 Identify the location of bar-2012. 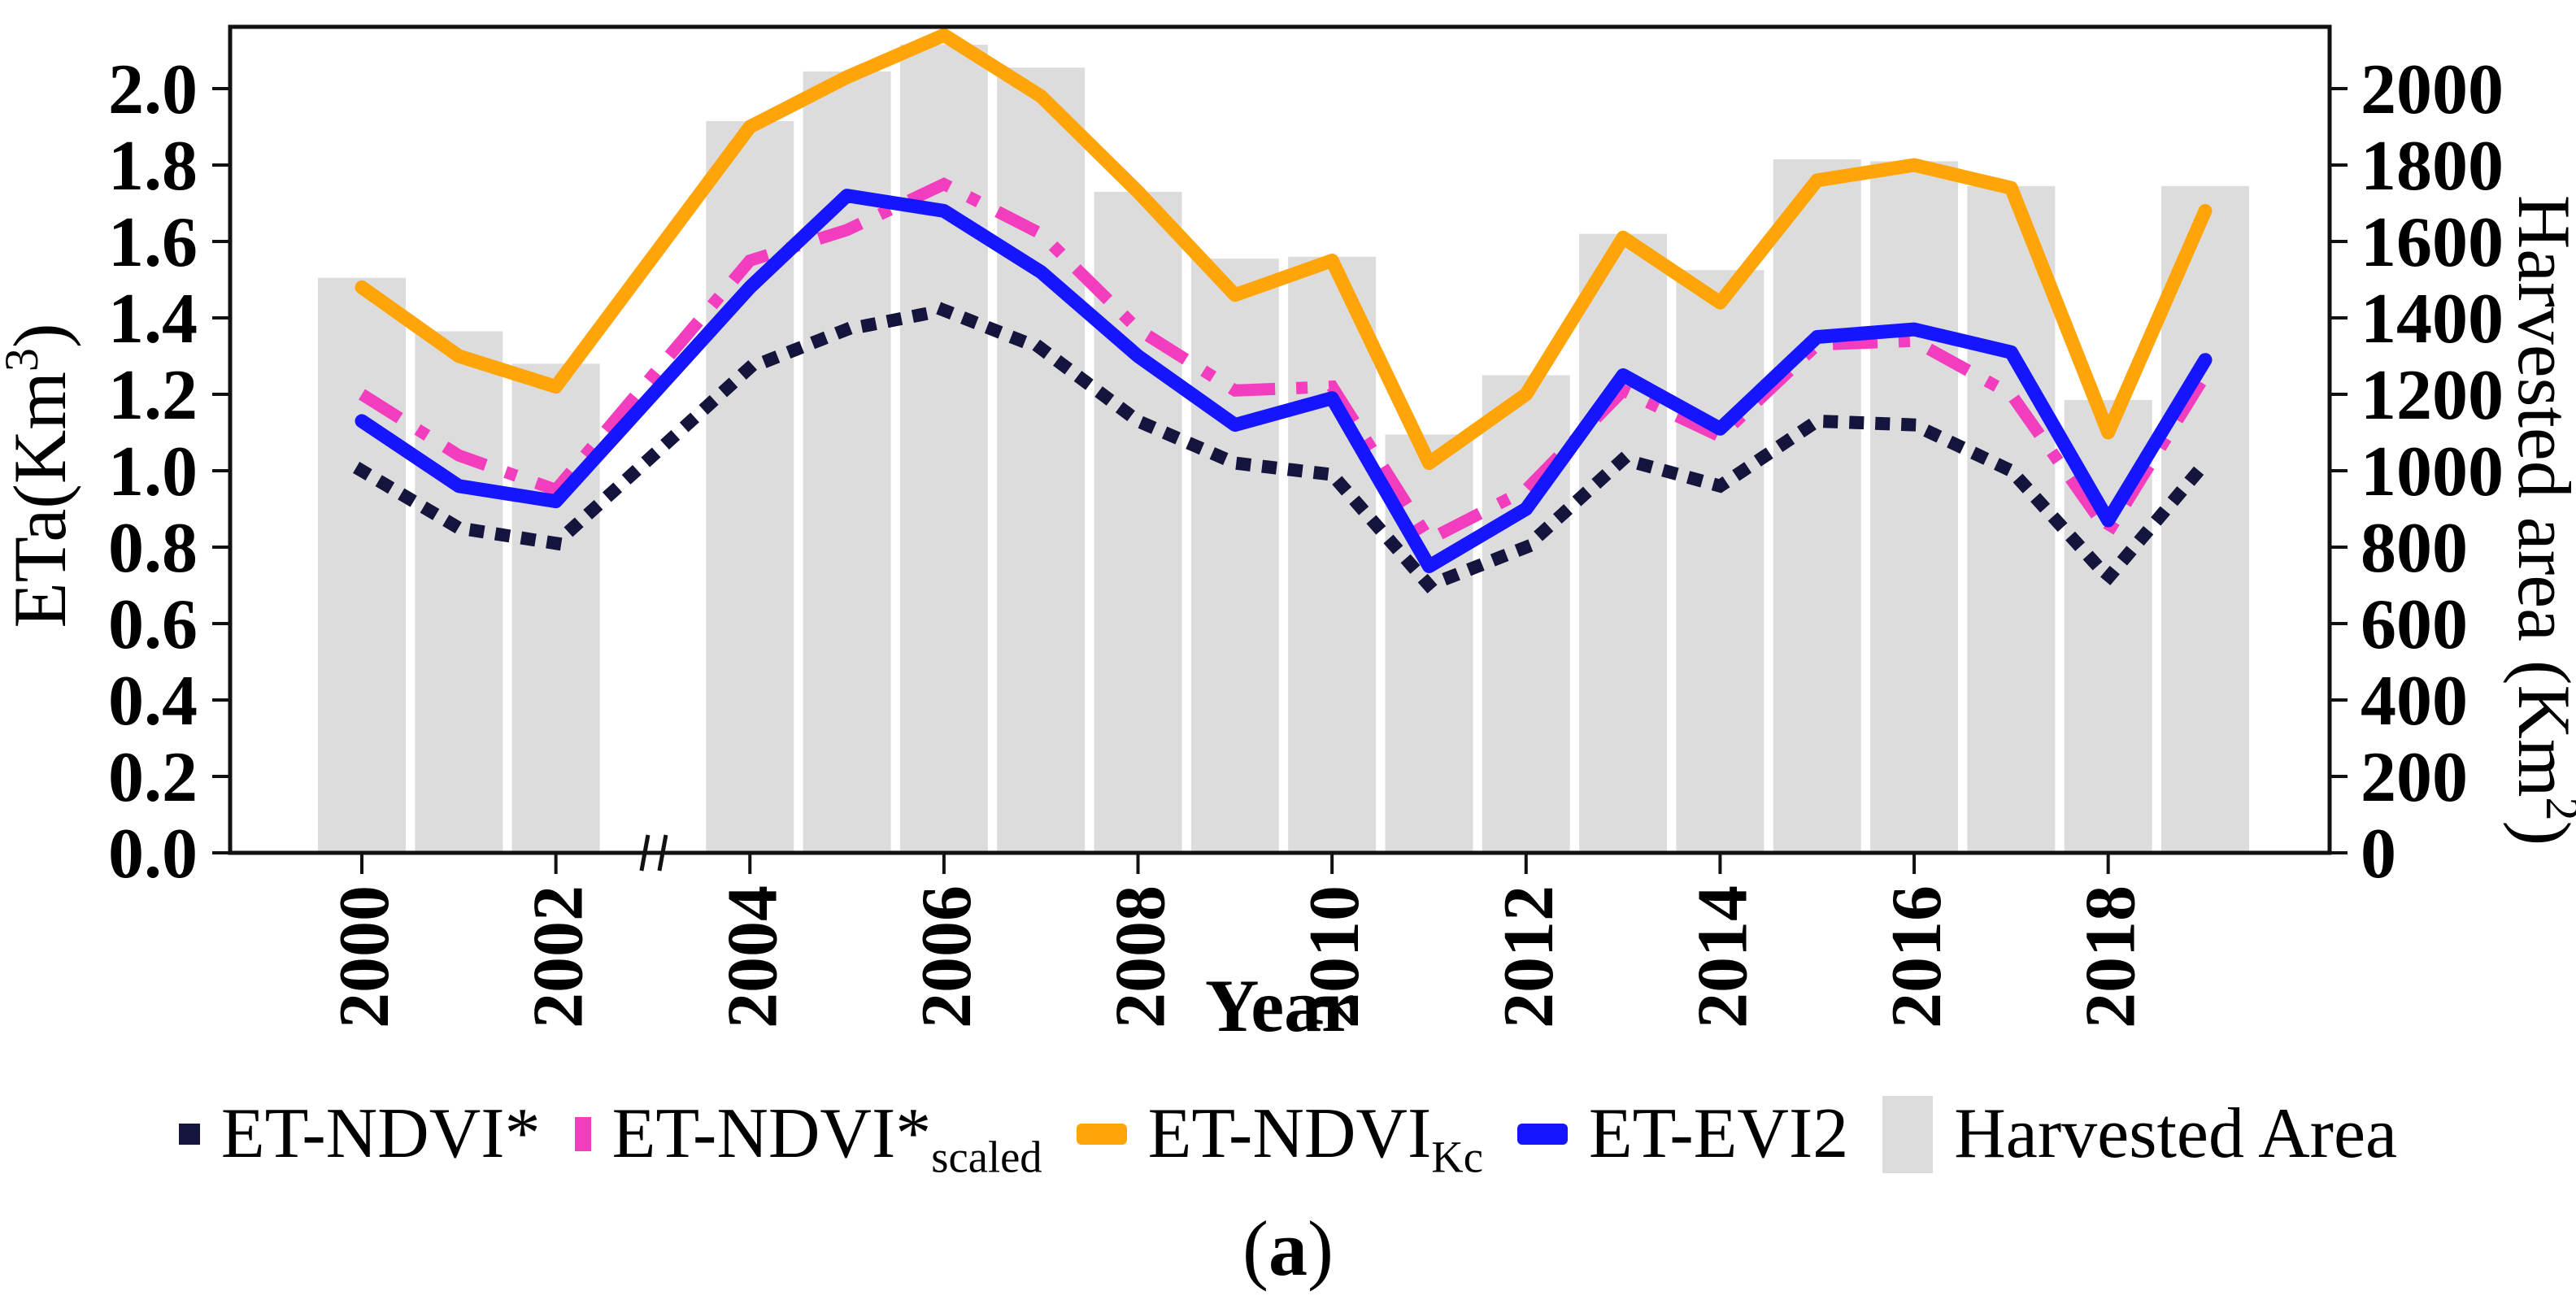
(1526, 614).